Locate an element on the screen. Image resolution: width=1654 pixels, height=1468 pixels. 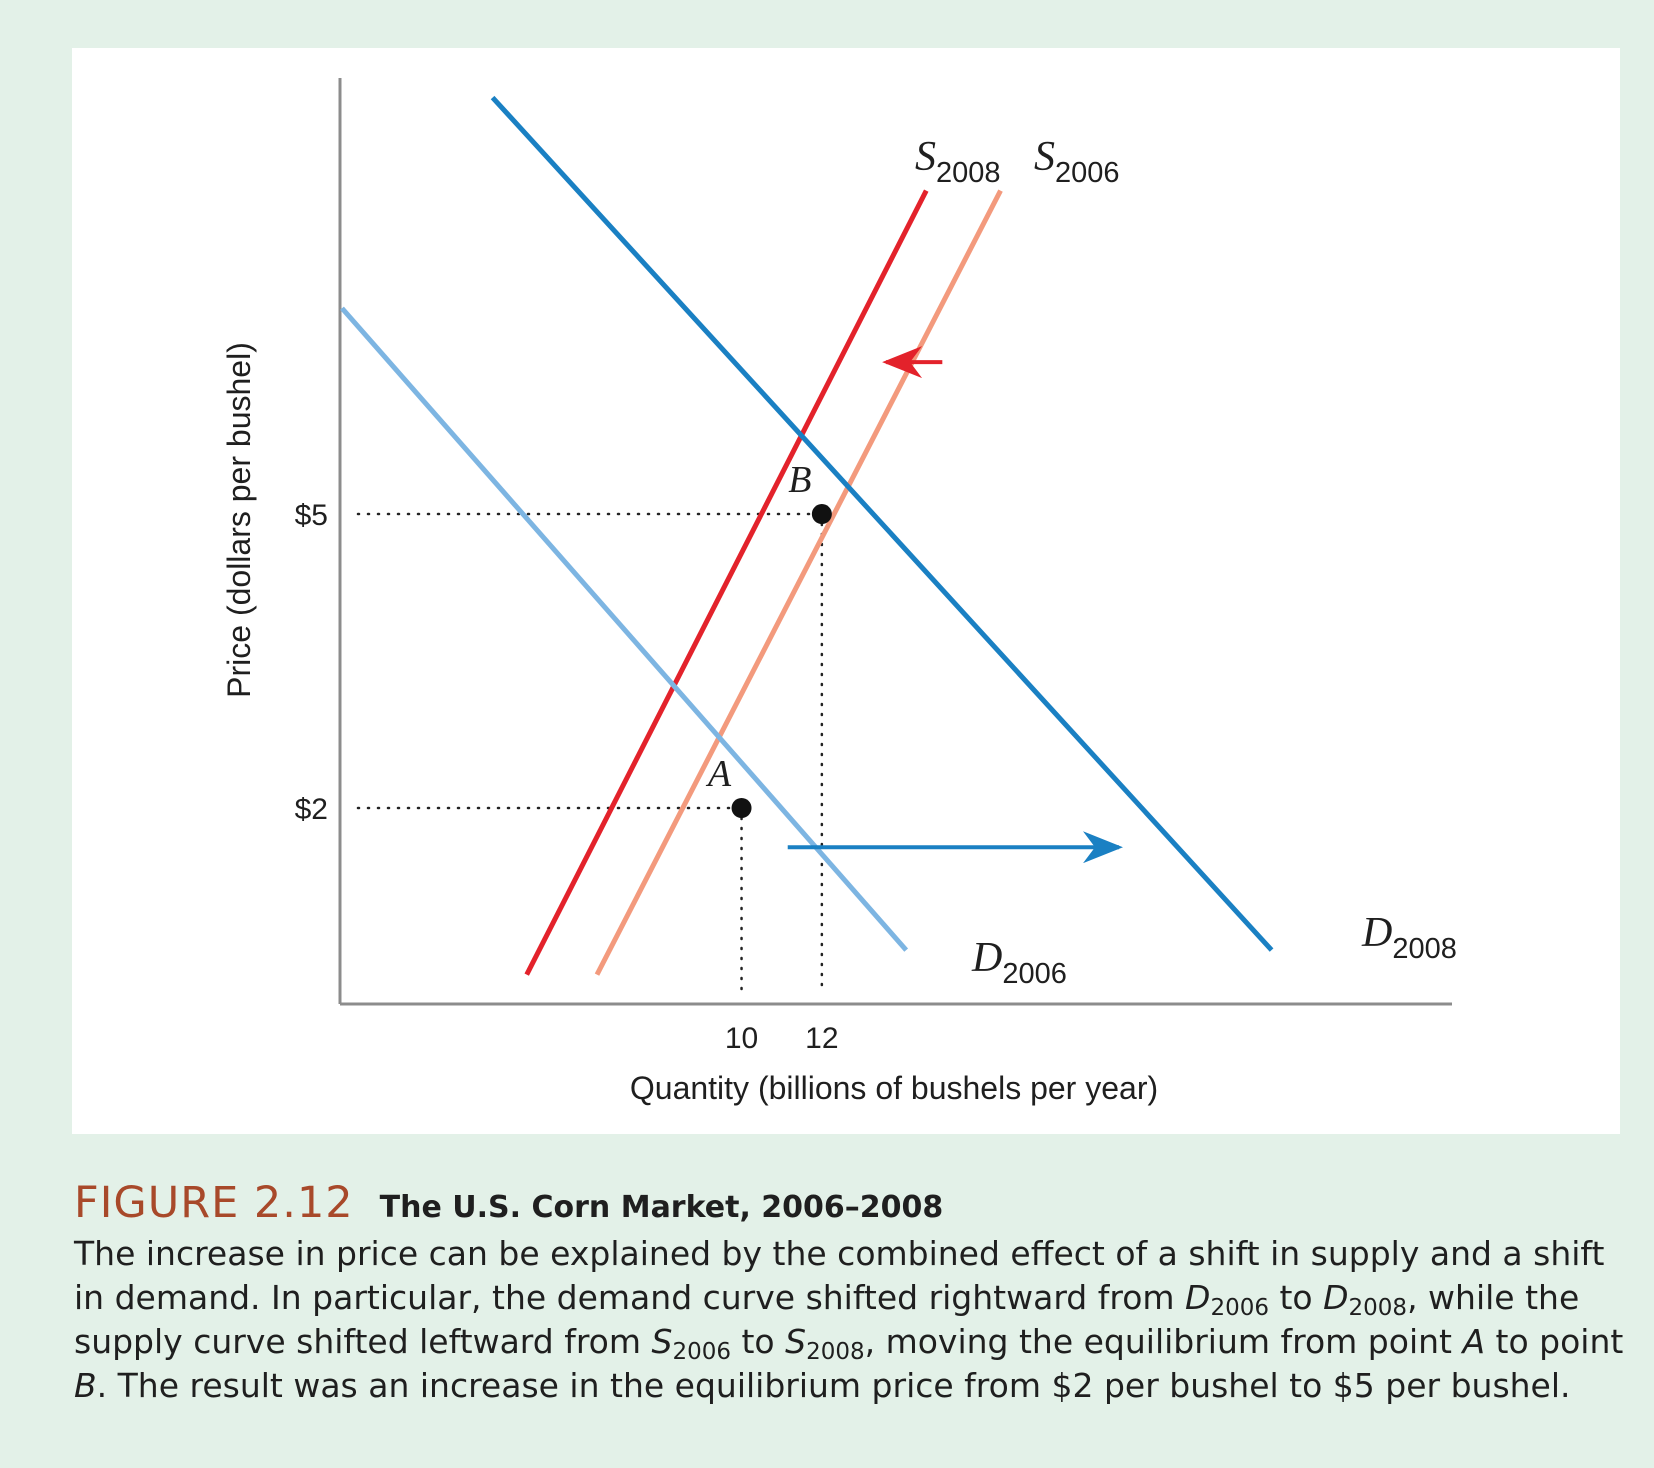
curve-label-d2006: D2006 is located at coordinates (1019, 962).